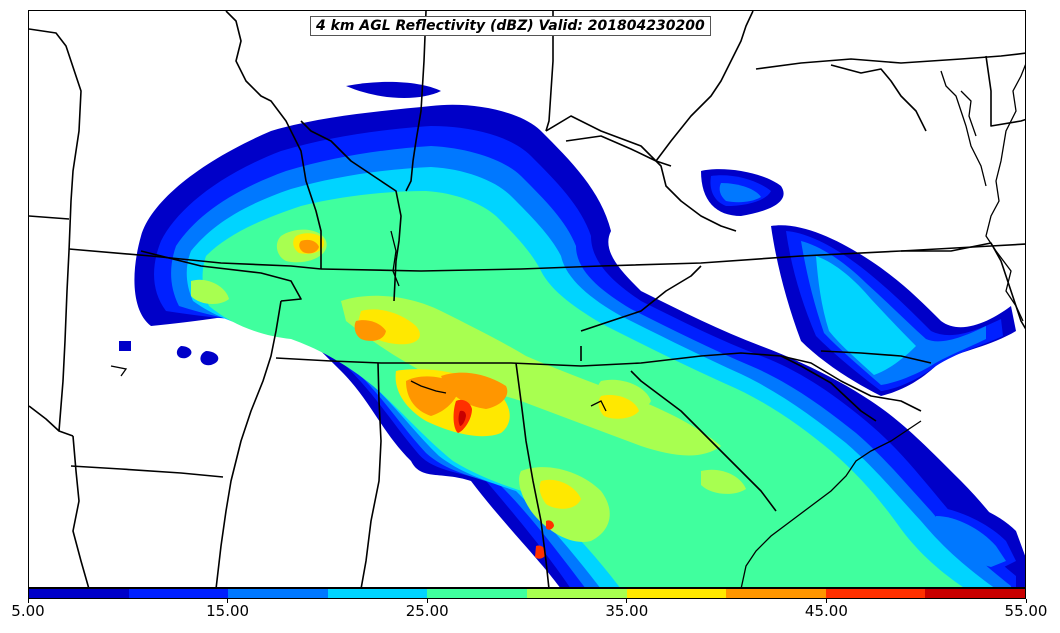 The width and height of the screenshot is (1060, 633). What do you see at coordinates (627, 611) in the screenshot?
I see `colorbar-tick-label: 35.00` at bounding box center [627, 611].